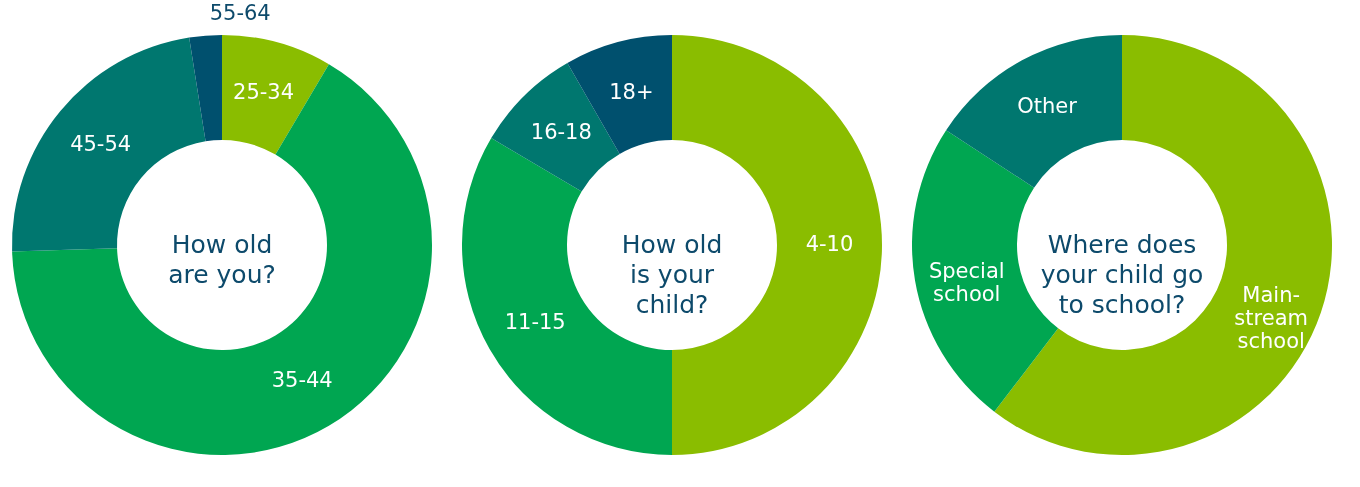 The width and height of the screenshot is (1360, 487). Describe the element at coordinates (240, 12) in the screenshot. I see `slice-label: 55-64` at that location.